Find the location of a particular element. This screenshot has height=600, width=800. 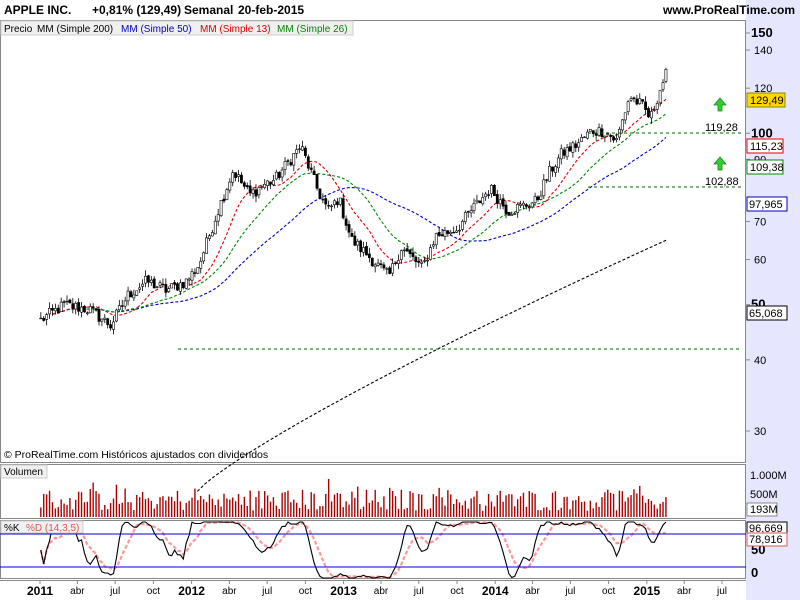

stoch-k-line is located at coordinates (353, 550).